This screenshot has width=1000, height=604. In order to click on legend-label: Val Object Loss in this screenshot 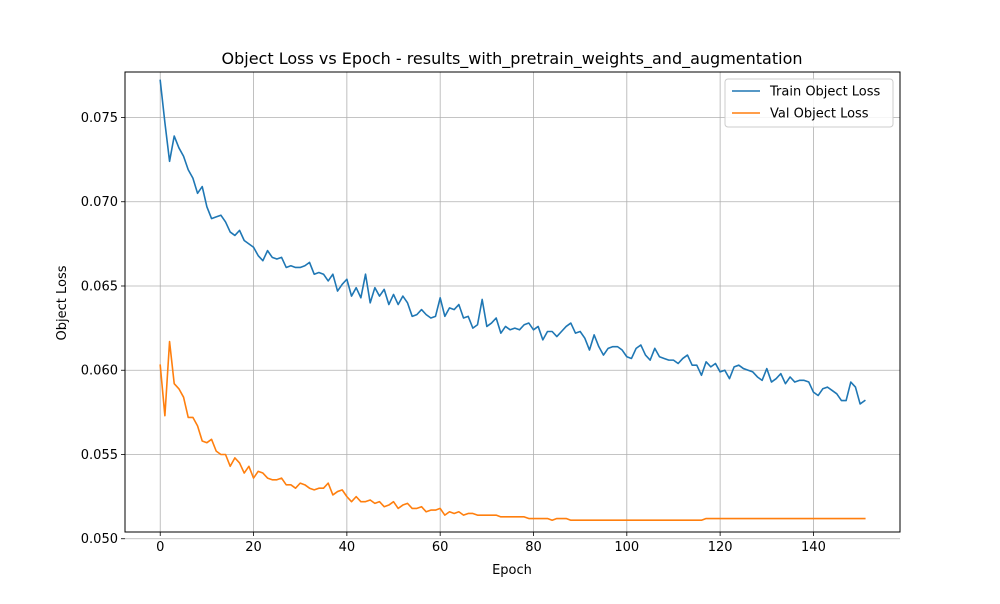, I will do `click(819, 114)`.